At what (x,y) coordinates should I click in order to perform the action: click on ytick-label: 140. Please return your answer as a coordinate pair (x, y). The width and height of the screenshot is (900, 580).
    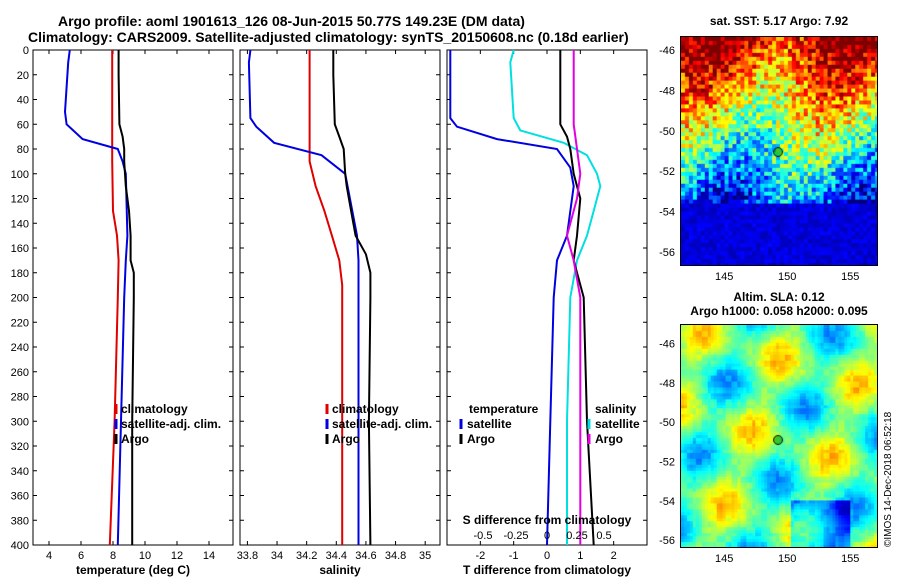
    Looking at the image, I should click on (20, 224).